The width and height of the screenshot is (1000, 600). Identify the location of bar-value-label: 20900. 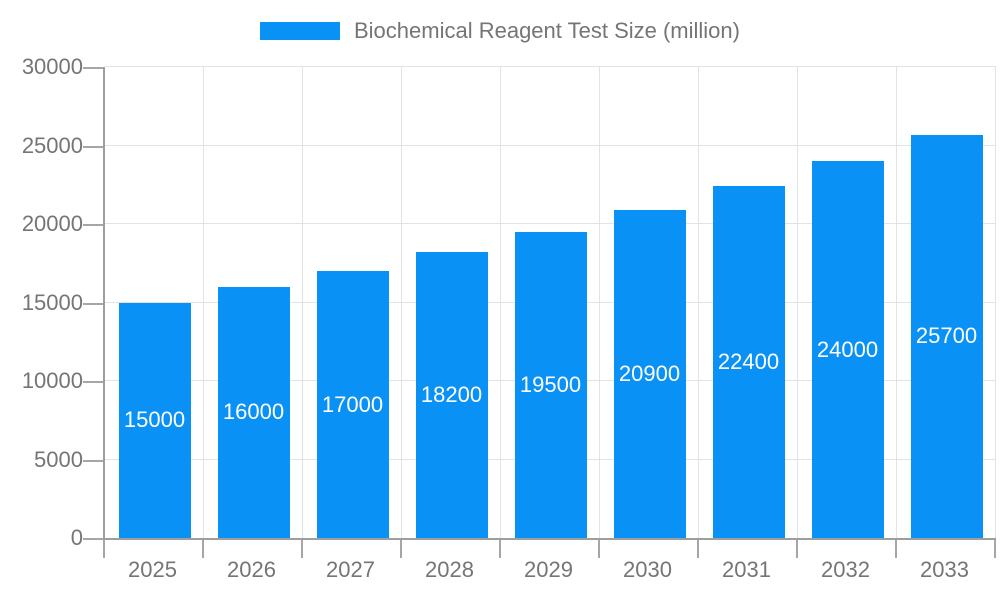
(649, 373).